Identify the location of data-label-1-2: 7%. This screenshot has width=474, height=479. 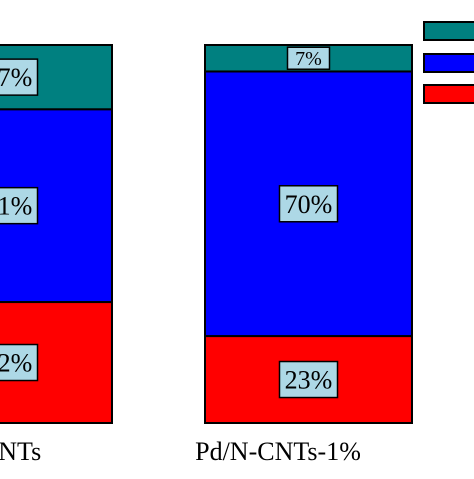
(308, 59).